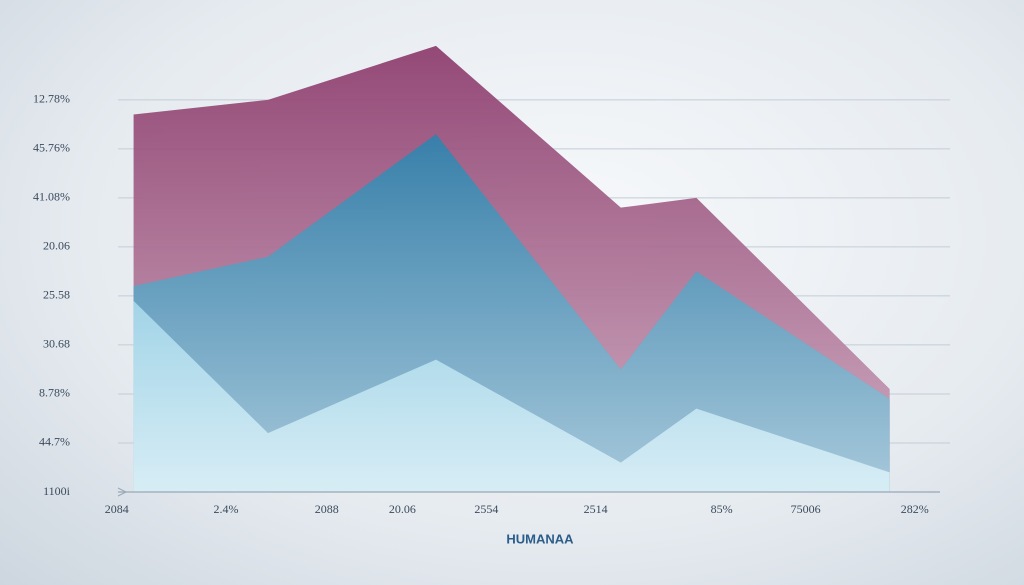 The width and height of the screenshot is (1024, 585). Describe the element at coordinates (806, 509) in the screenshot. I see `x-tick-label: 75006` at that location.